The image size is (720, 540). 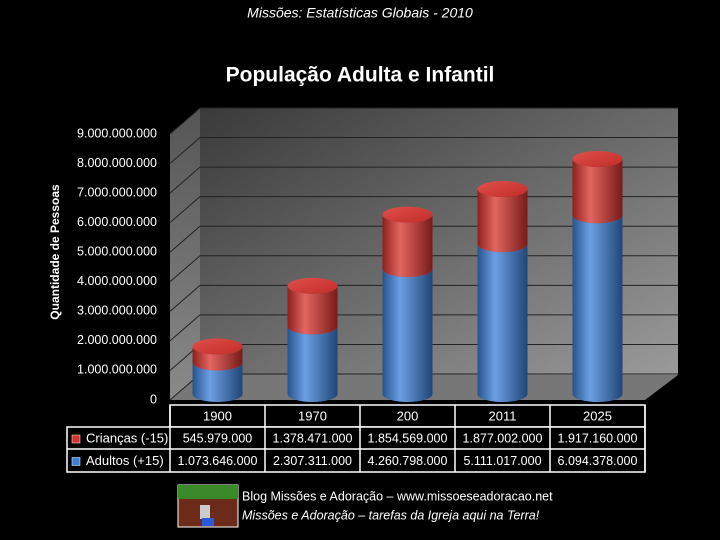 What do you see at coordinates (117, 163) in the screenshot?
I see `y-tick-label: 8.000.000.000` at bounding box center [117, 163].